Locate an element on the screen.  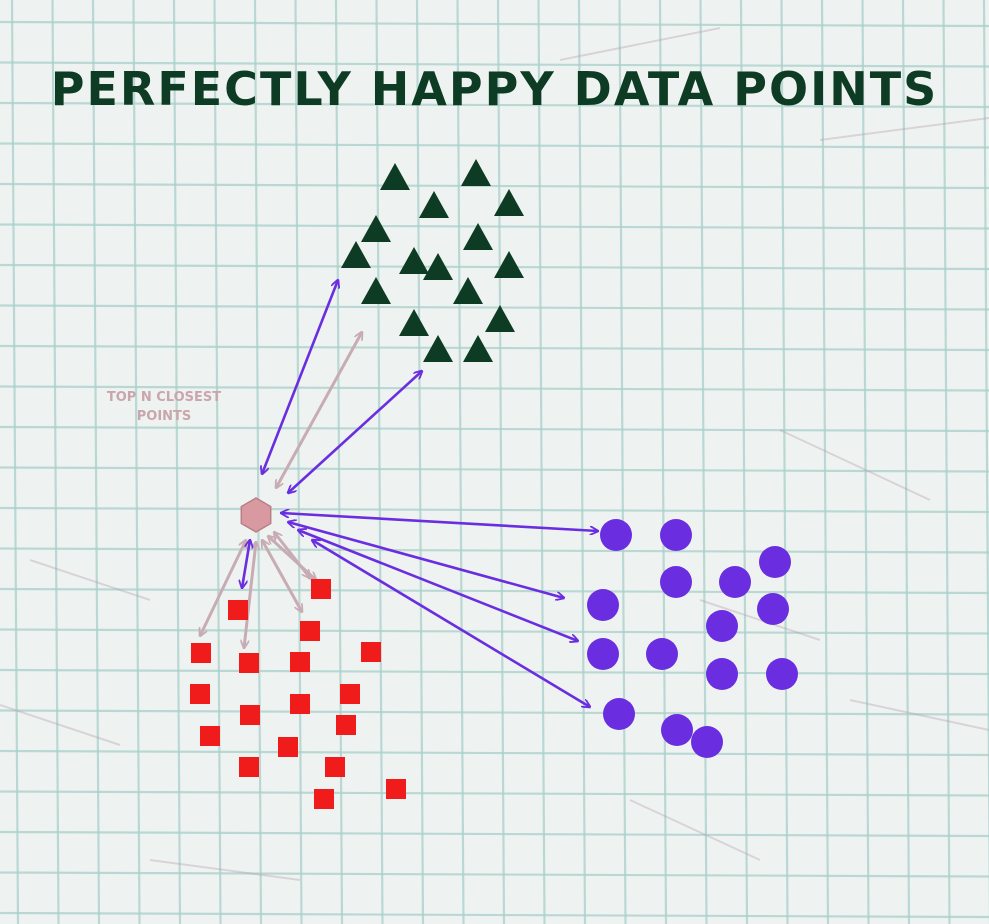
query-point is located at coordinates (256, 515).